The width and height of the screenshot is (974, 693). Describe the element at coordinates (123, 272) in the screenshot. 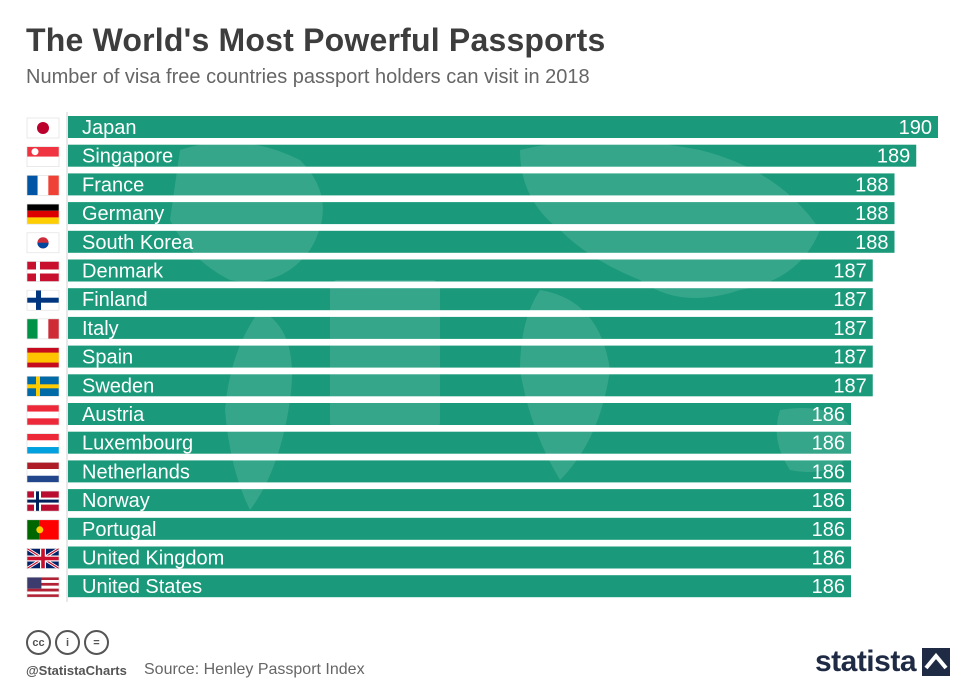

I see `category-label: Denmark` at that location.